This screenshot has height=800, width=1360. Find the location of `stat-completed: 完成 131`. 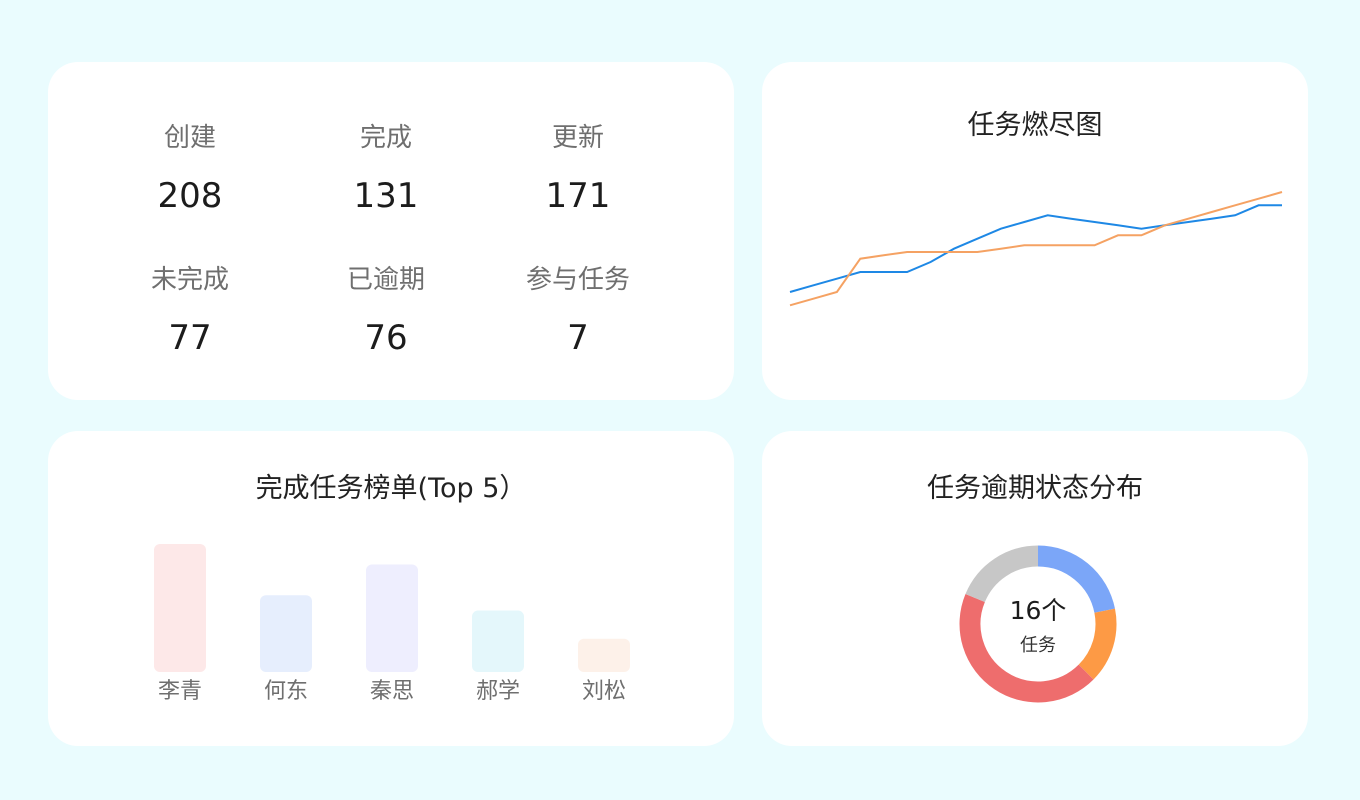

stat-completed: 完成 131 is located at coordinates (386, 169).